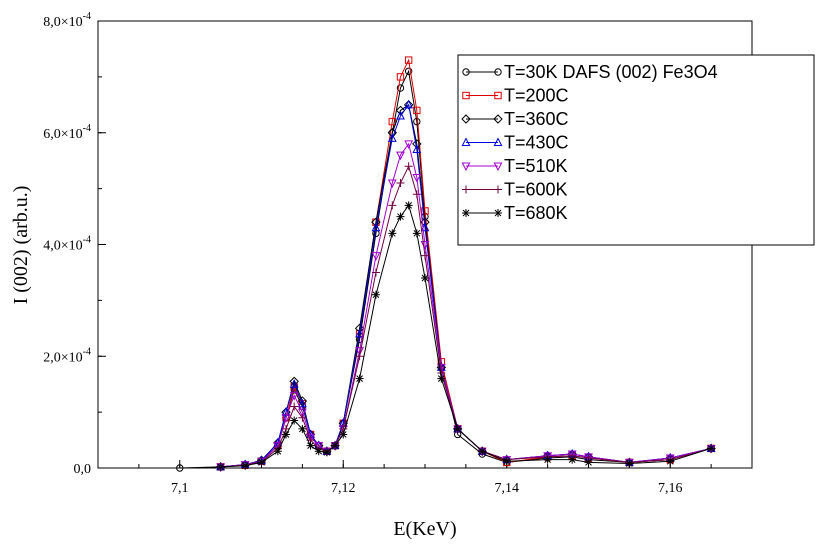 Image resolution: width=821 pixels, height=548 pixels. I want to click on x-axis-ticks: 7,1 7,12 7,14 7,16, so click(425, 478).